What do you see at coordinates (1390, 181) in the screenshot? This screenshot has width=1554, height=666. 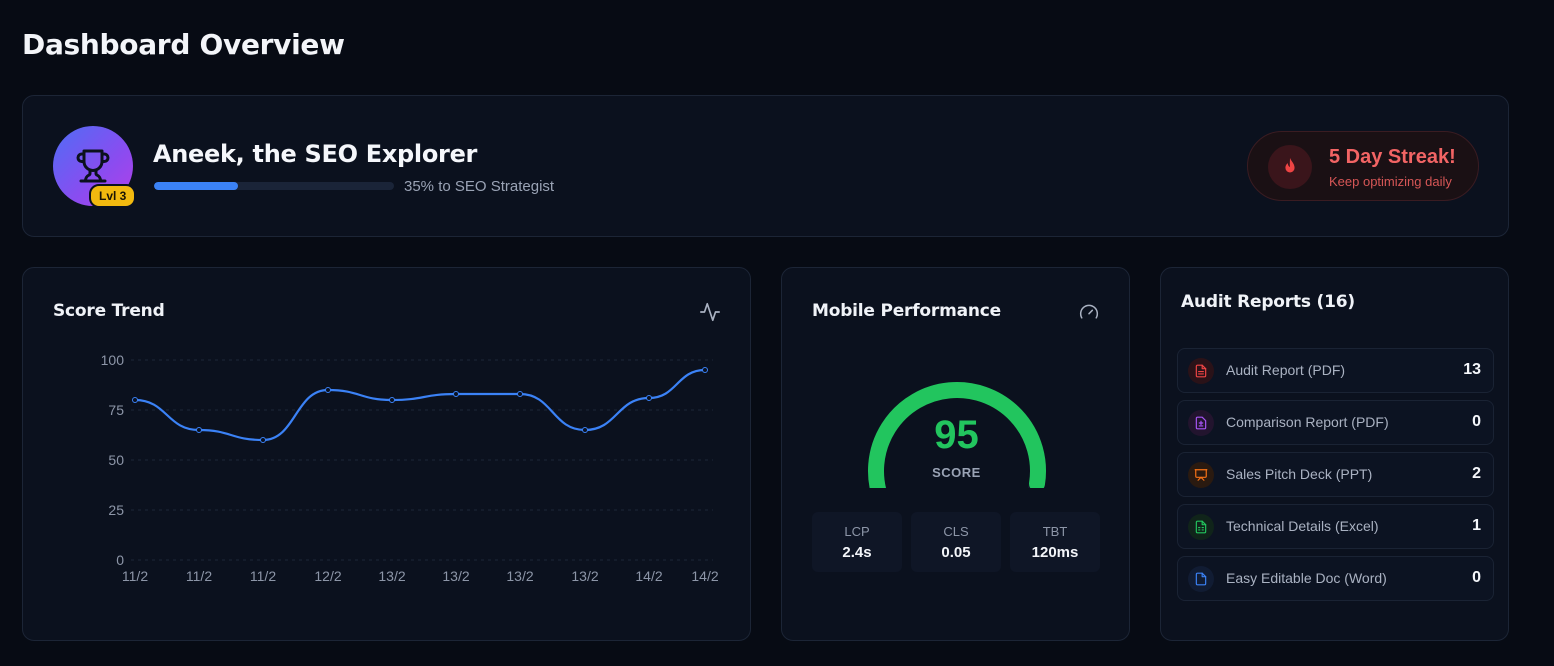 I see `streak-subtitle: Keep optimizing daily` at bounding box center [1390, 181].